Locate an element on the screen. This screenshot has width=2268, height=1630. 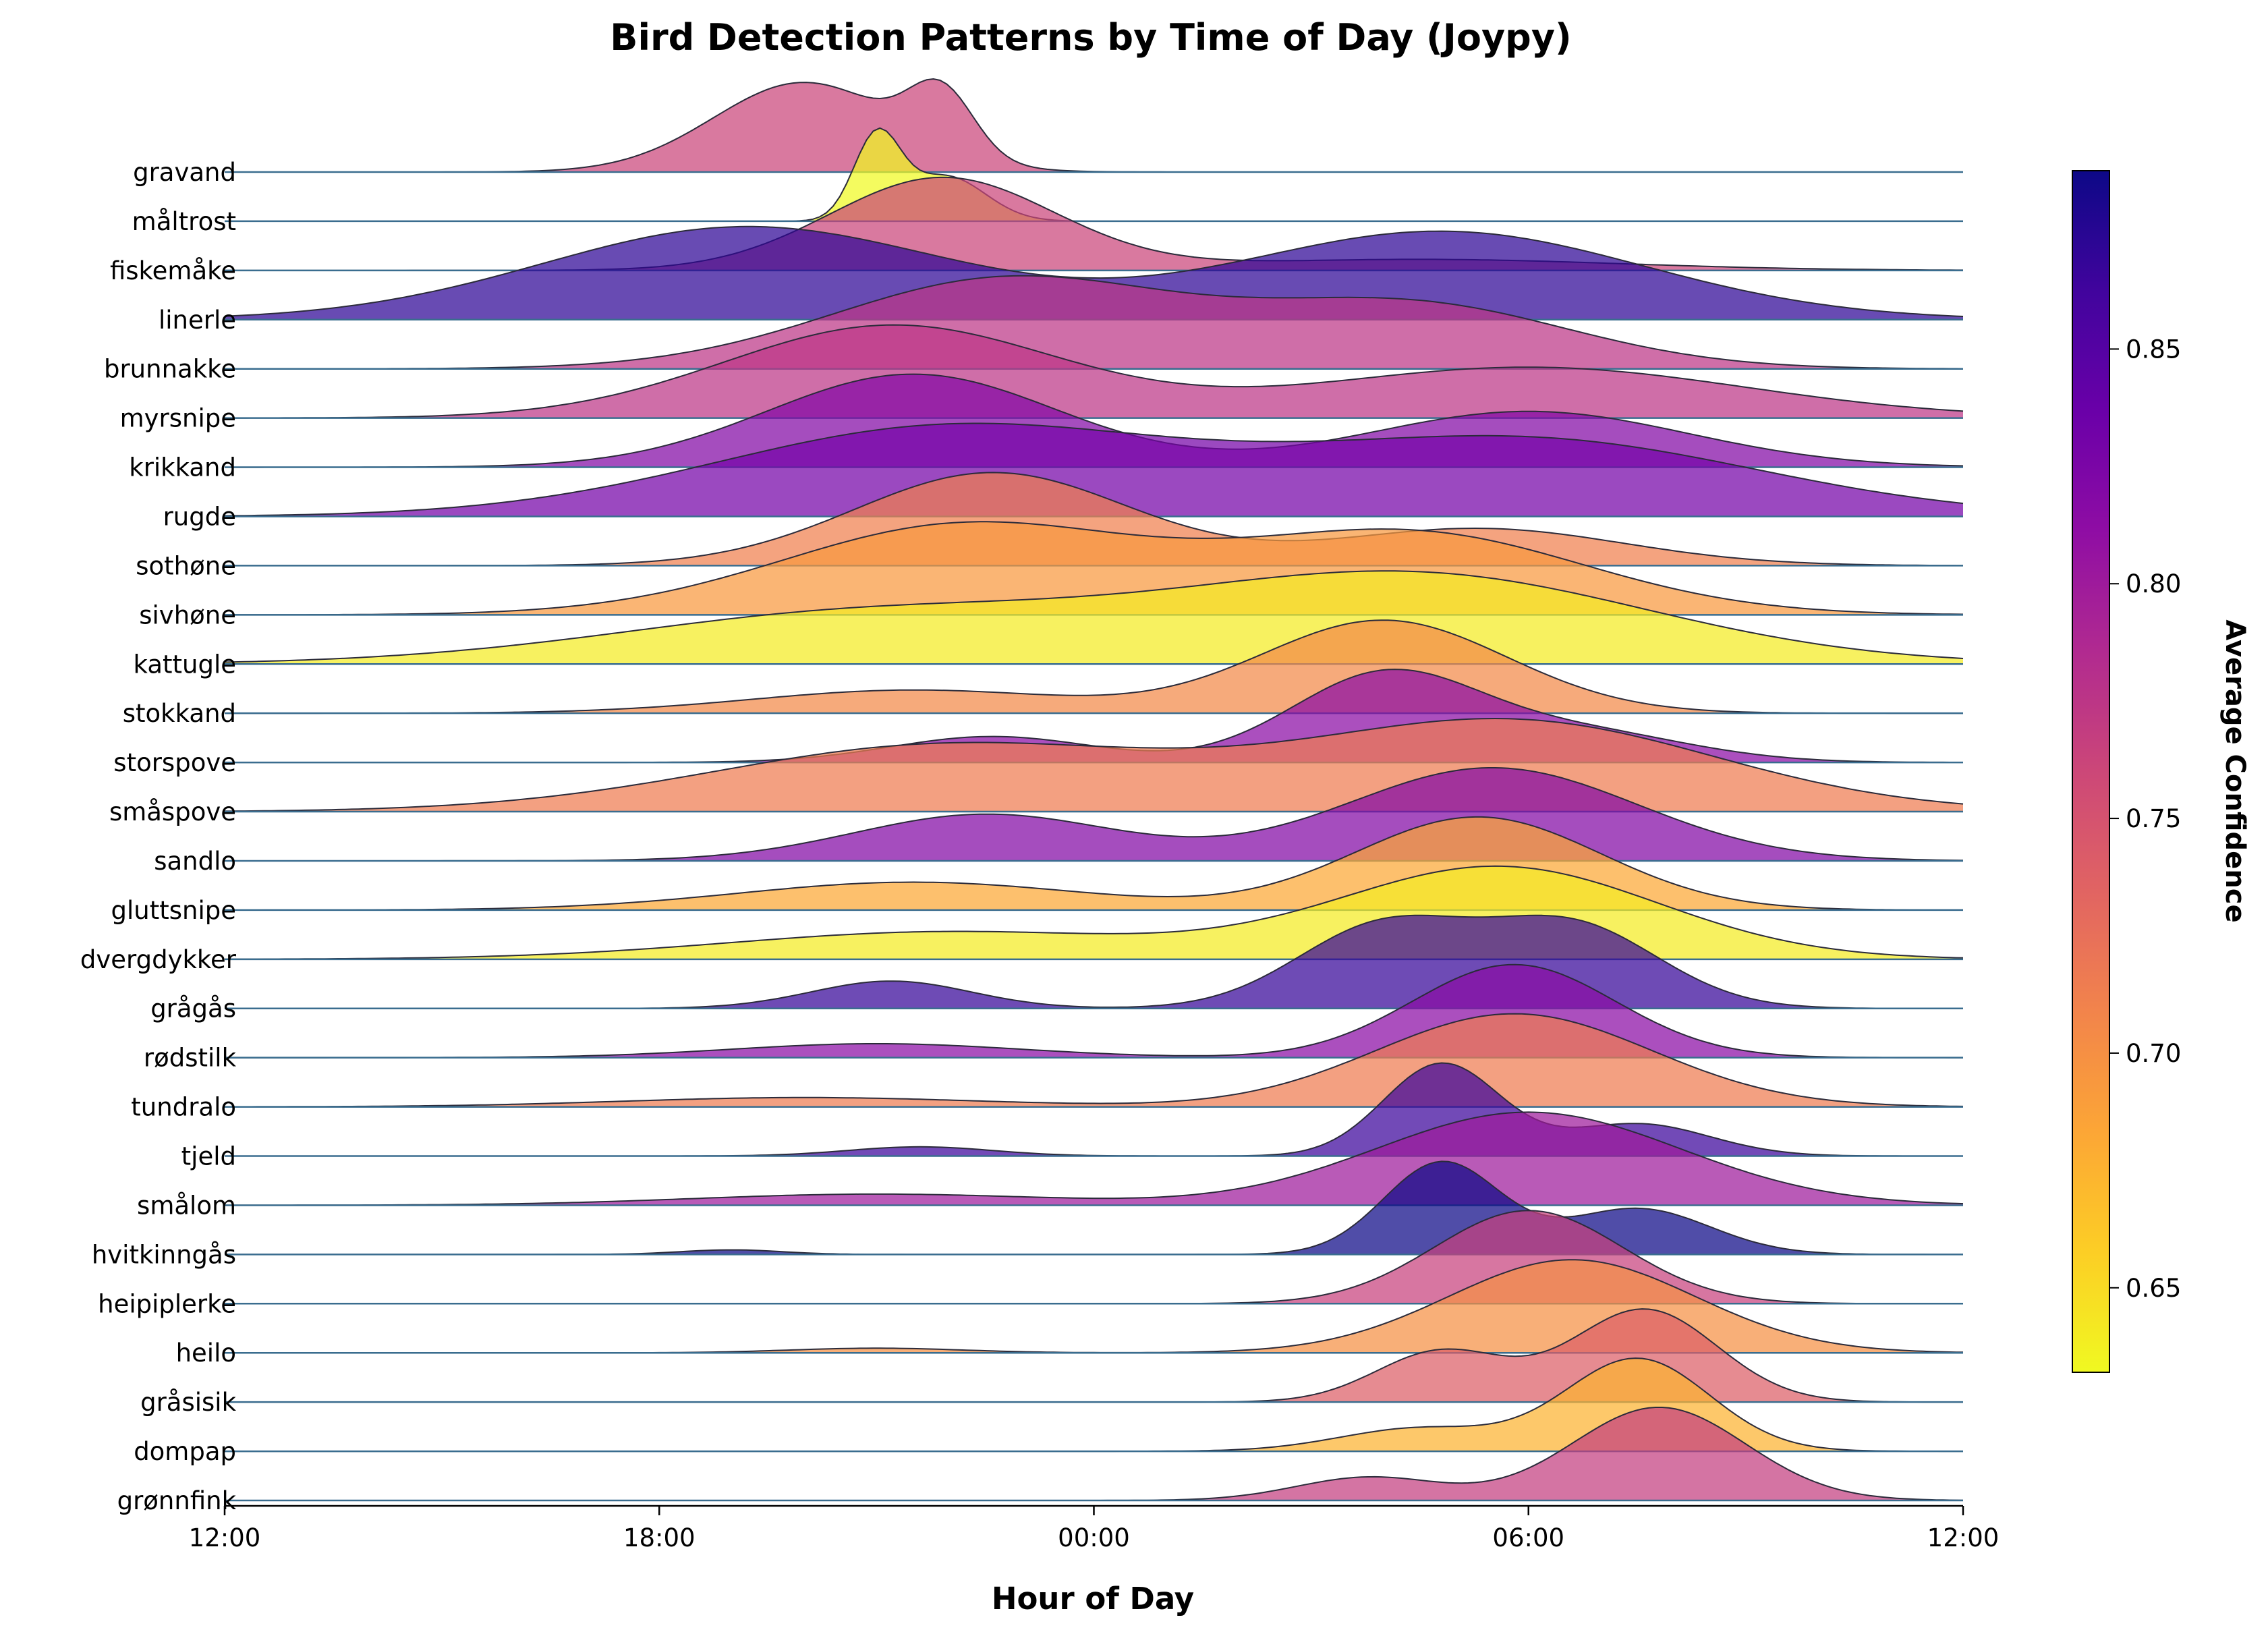
ridge-outline-dvergdykker is located at coordinates (1094, 913).